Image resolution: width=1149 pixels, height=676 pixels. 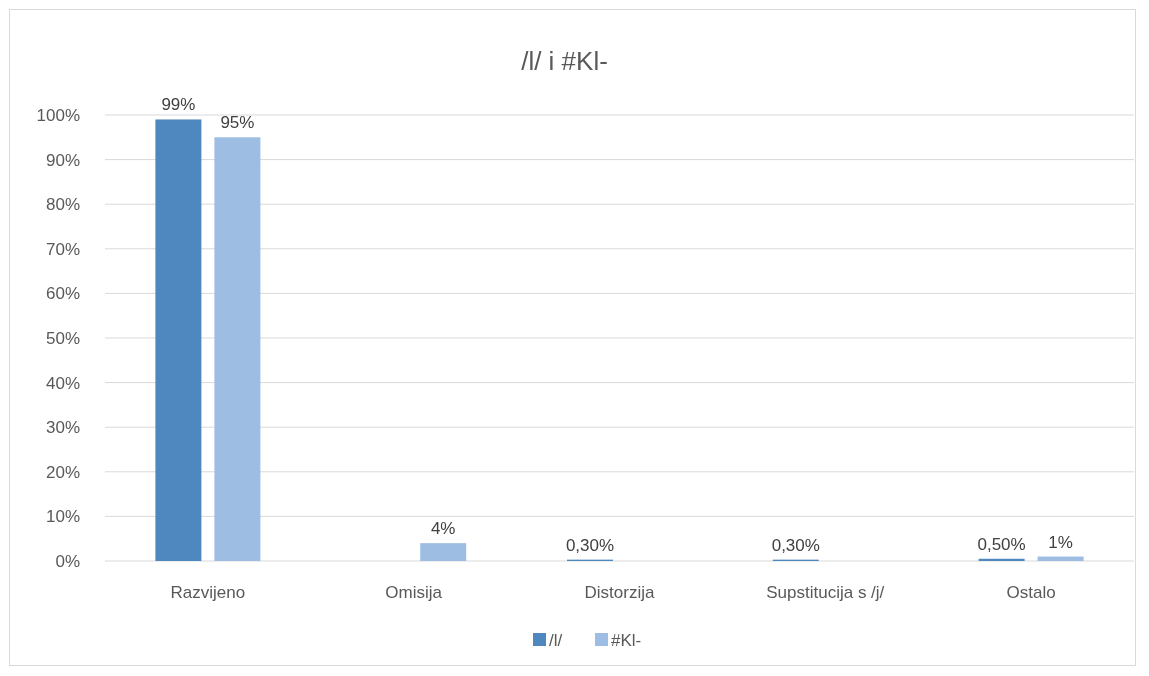 What do you see at coordinates (564, 61) in the screenshot?
I see `chart-title: /l/ i #Kl-` at bounding box center [564, 61].